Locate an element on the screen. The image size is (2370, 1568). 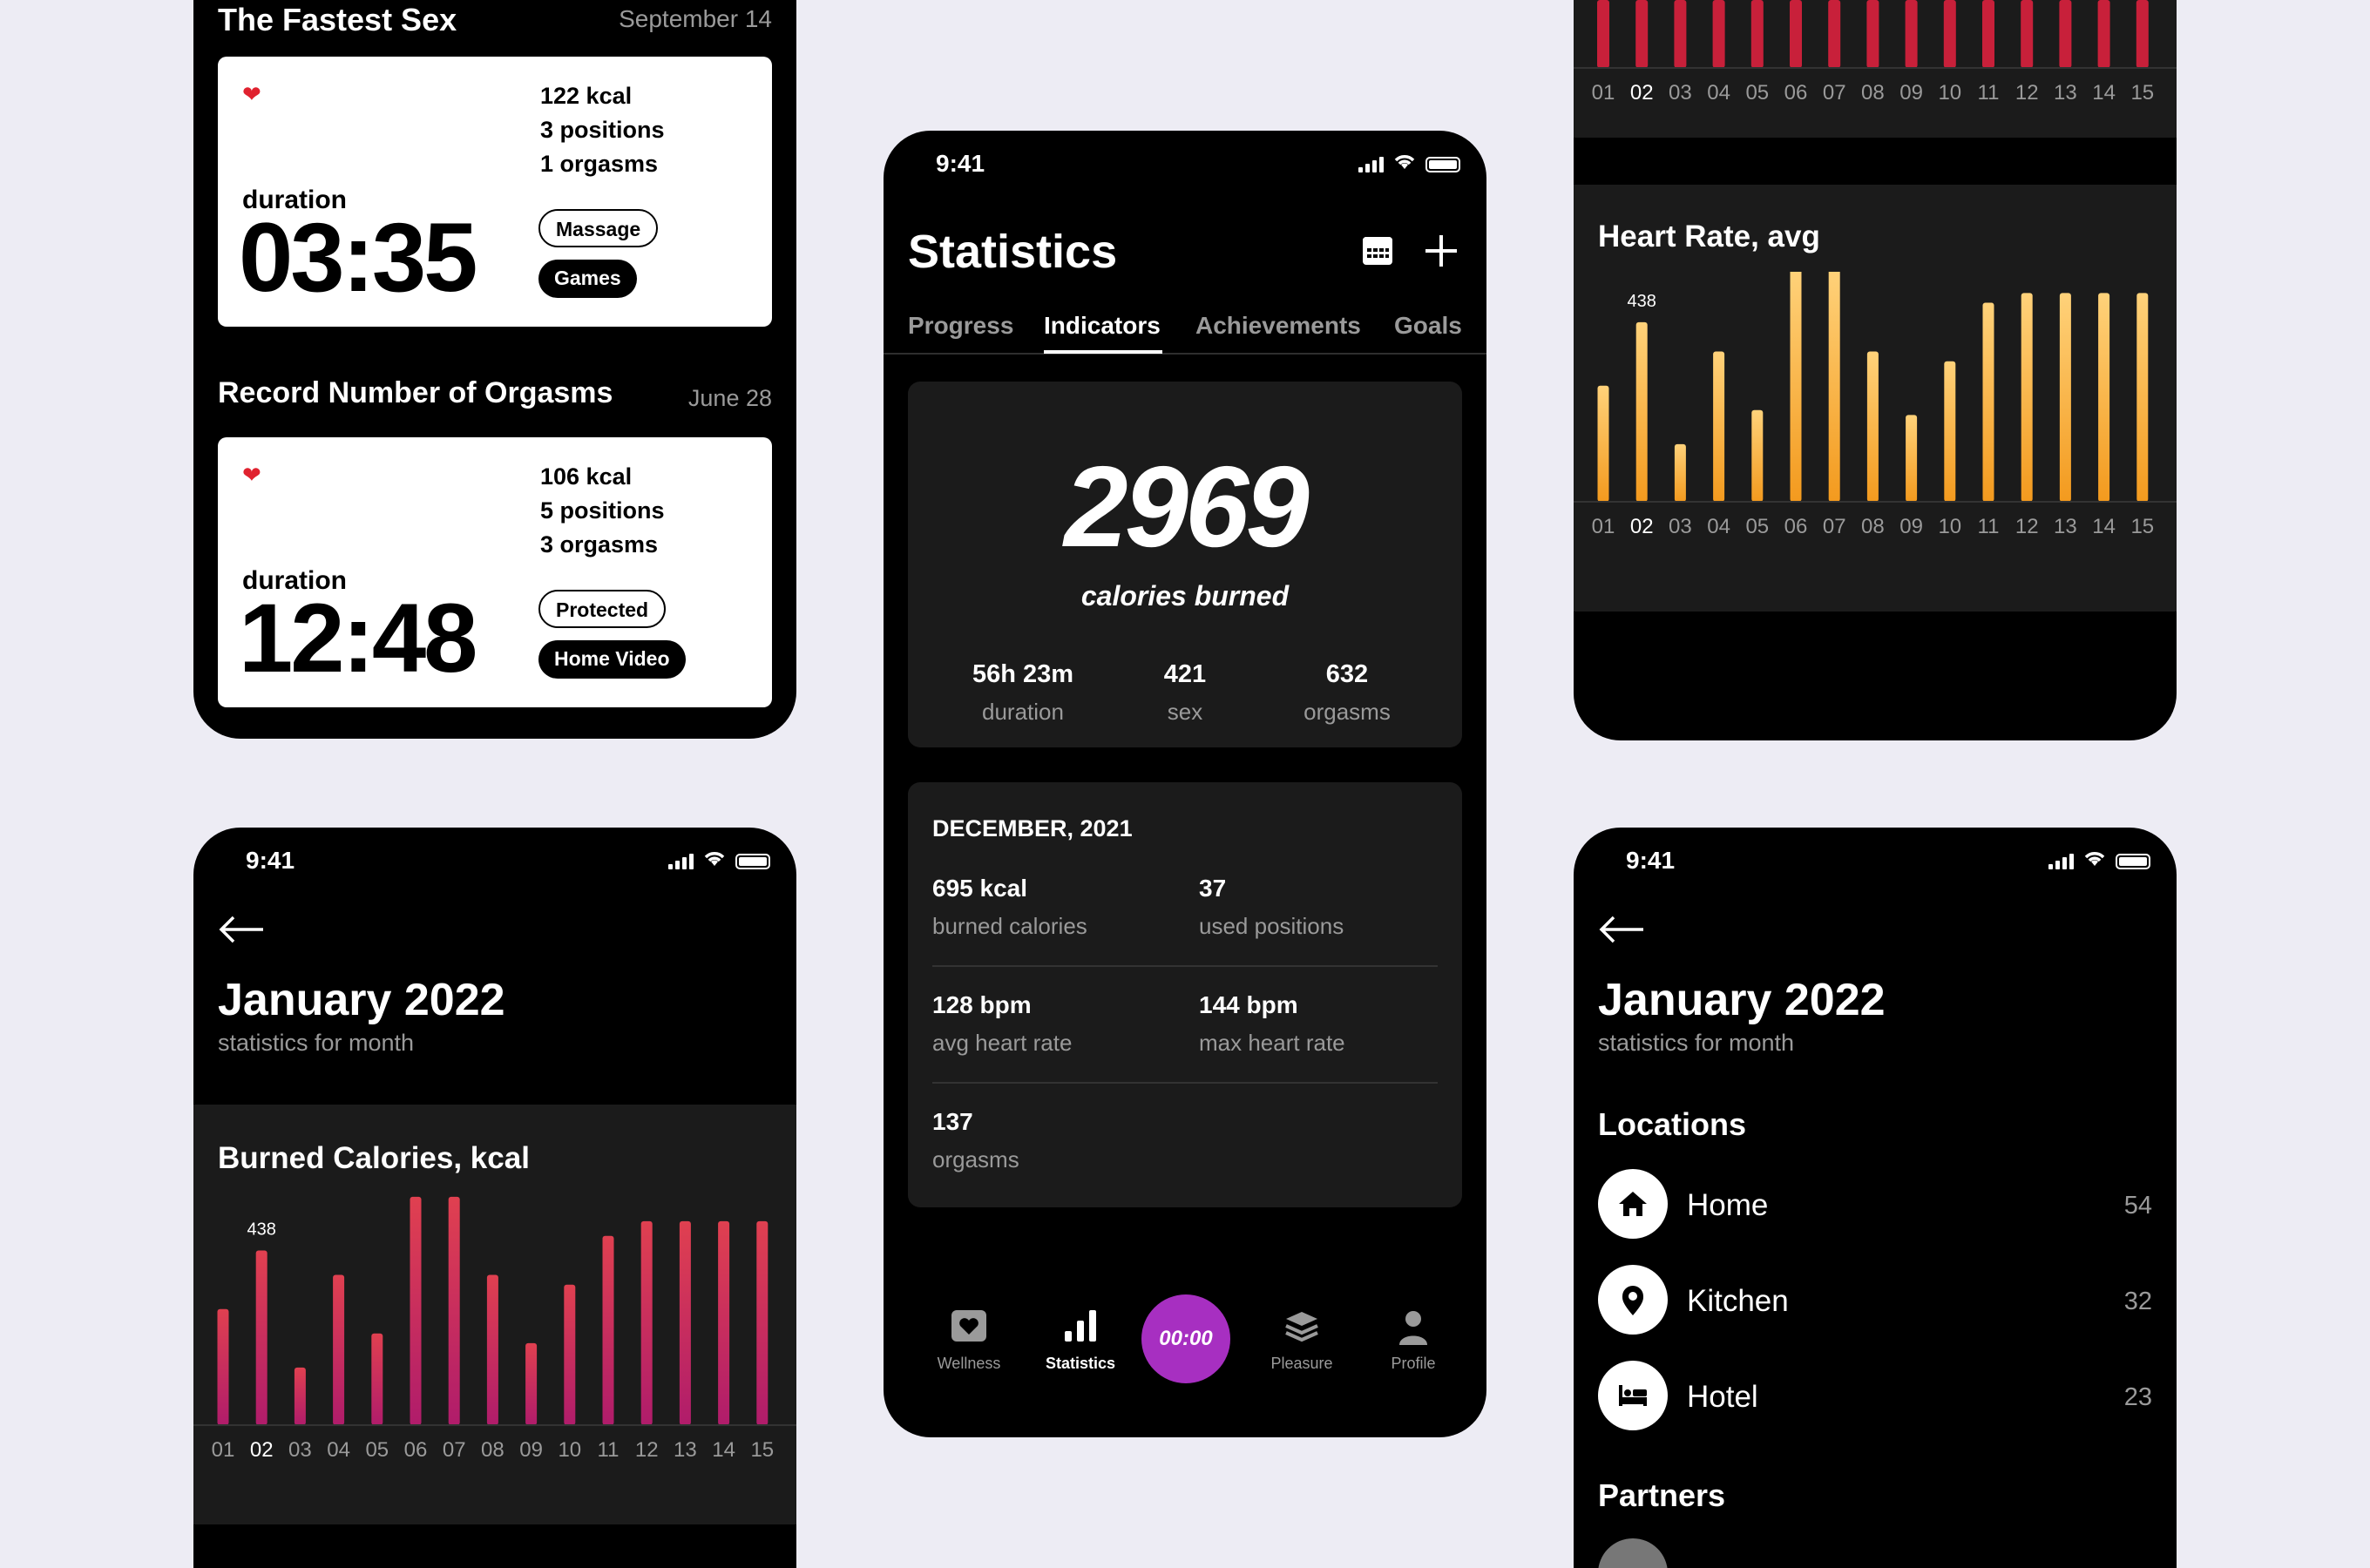
tick-label-01: 01 is located at coordinates (223, 1450).